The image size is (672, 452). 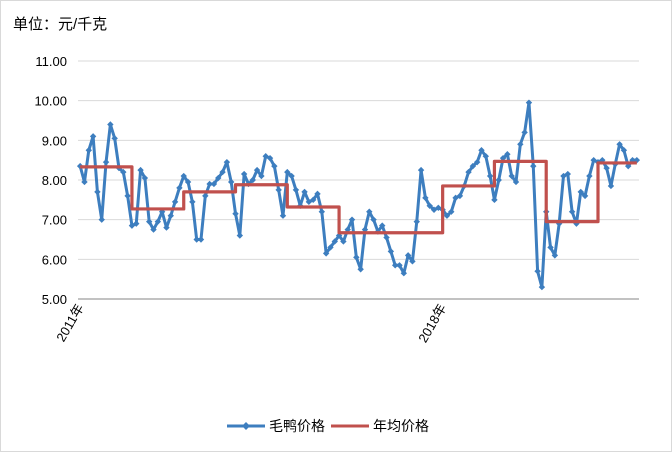 What do you see at coordinates (54, 259) in the screenshot?
I see `y-tick-label: 6.00` at bounding box center [54, 259].